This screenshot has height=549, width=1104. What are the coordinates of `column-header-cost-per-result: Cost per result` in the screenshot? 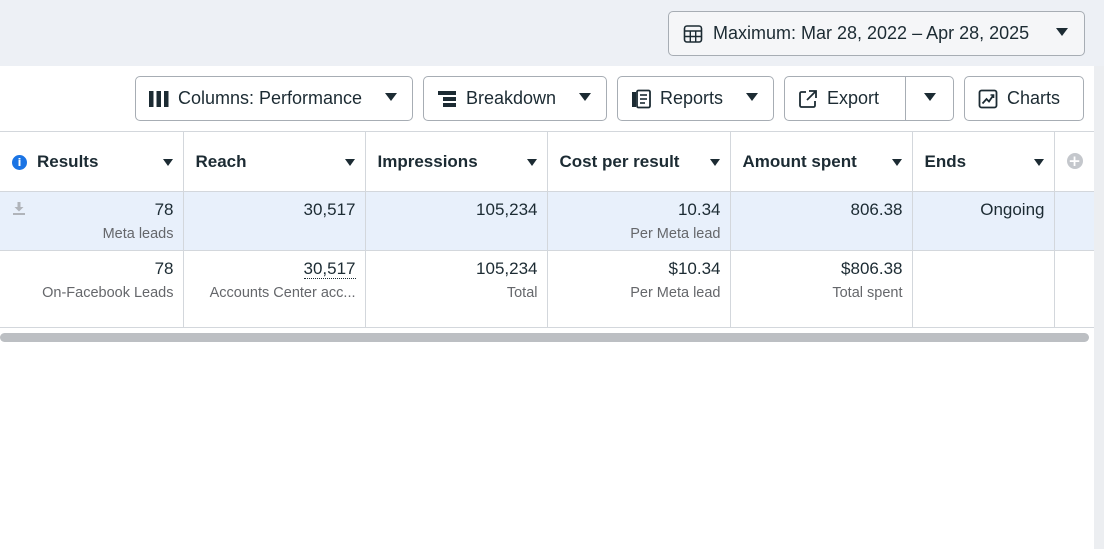 It's located at (638, 161).